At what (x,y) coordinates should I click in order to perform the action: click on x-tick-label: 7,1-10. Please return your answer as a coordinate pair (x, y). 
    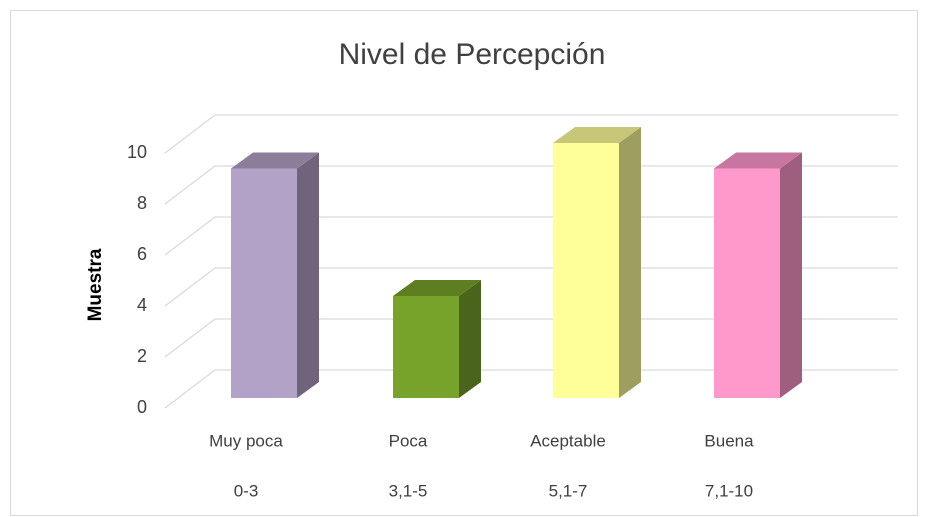
    Looking at the image, I should click on (729, 490).